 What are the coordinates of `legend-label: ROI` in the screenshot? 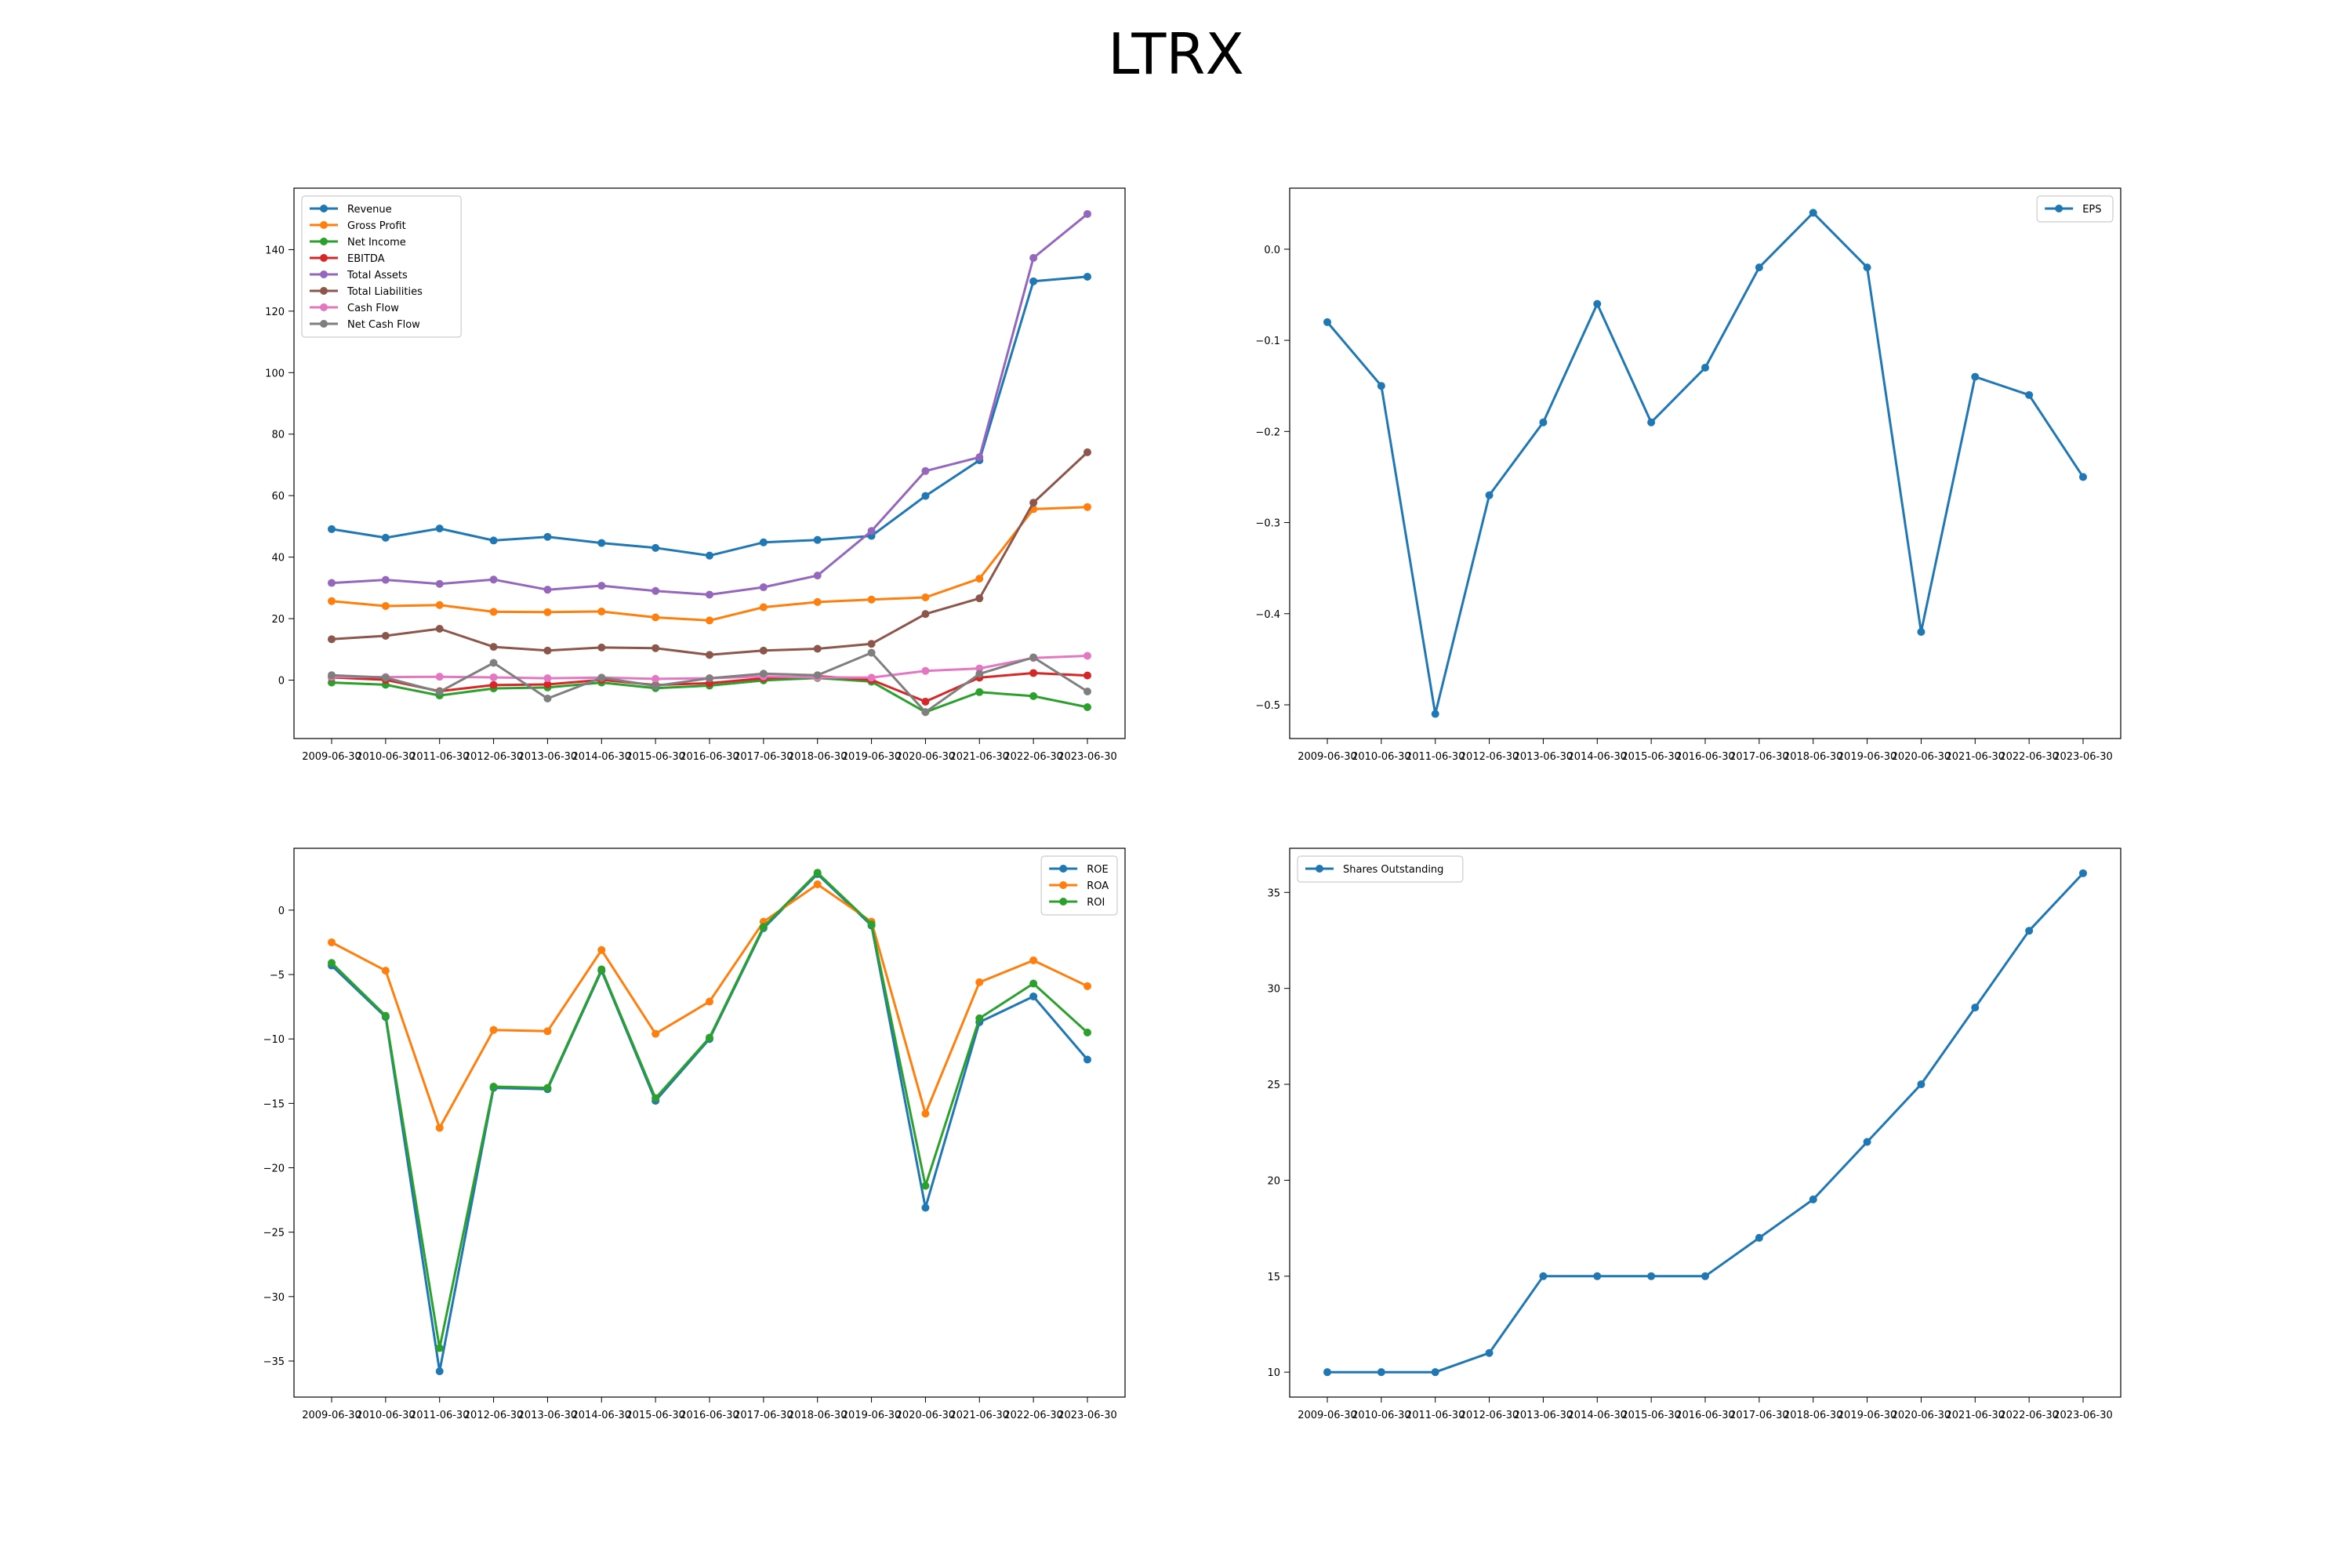 It's located at (1096, 903).